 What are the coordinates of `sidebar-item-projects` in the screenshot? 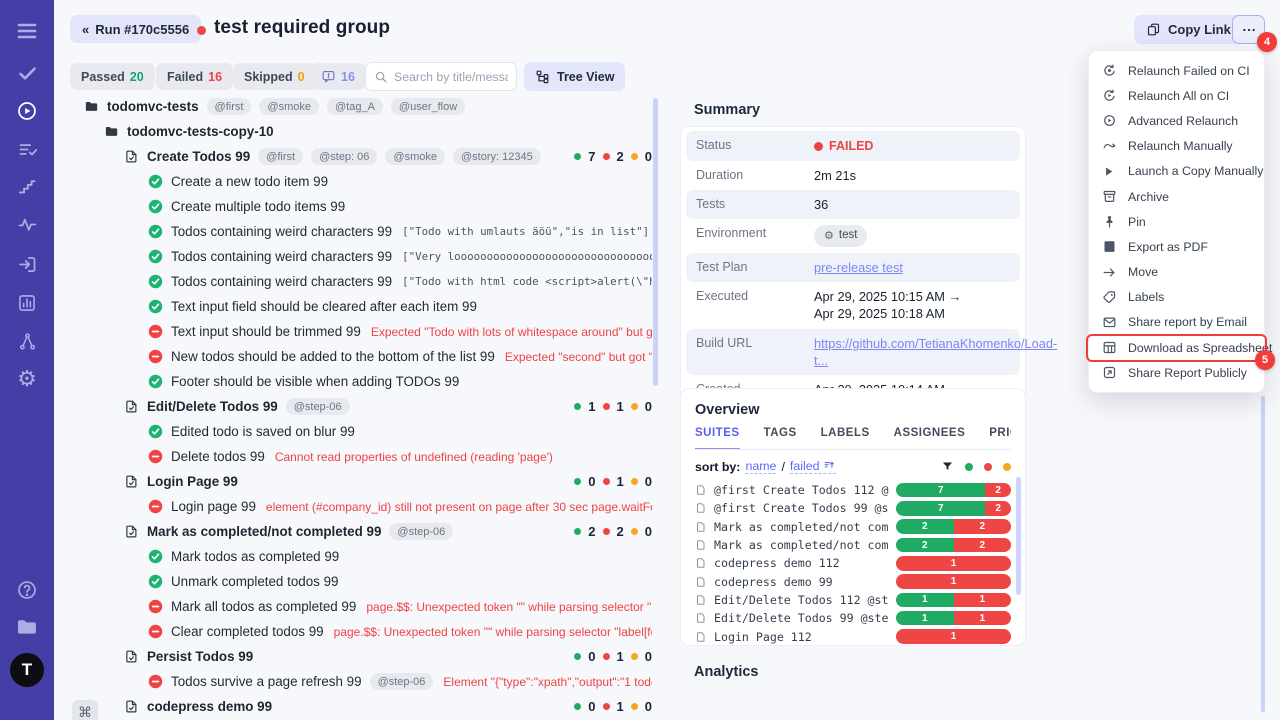 It's located at (27, 627).